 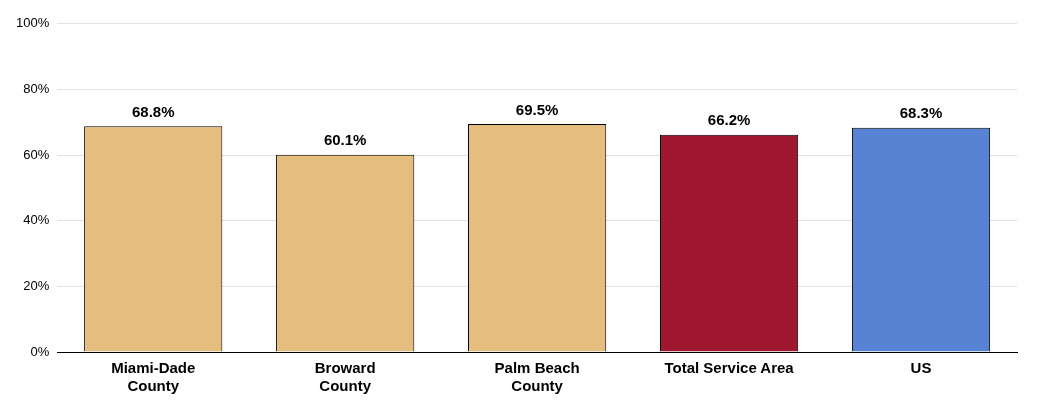 What do you see at coordinates (36, 89) in the screenshot?
I see `y-tick-label: 80%` at bounding box center [36, 89].